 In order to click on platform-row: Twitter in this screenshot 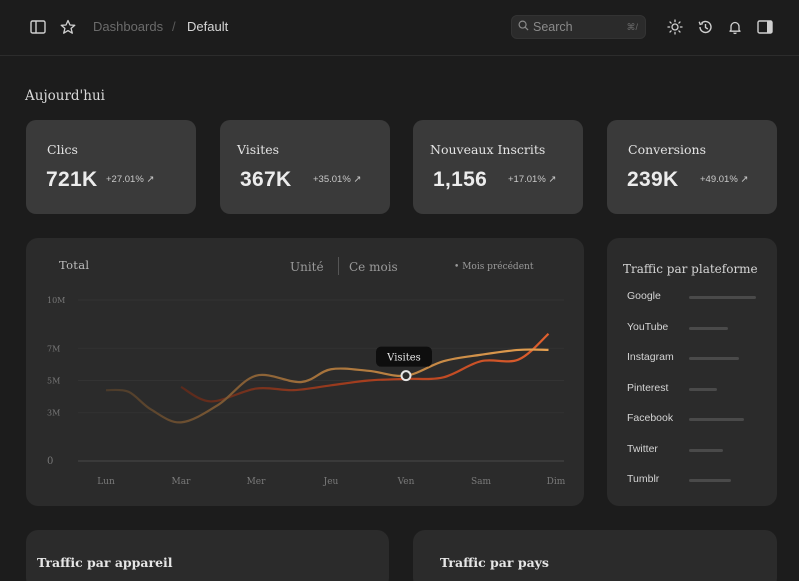, I will do `click(697, 450)`.